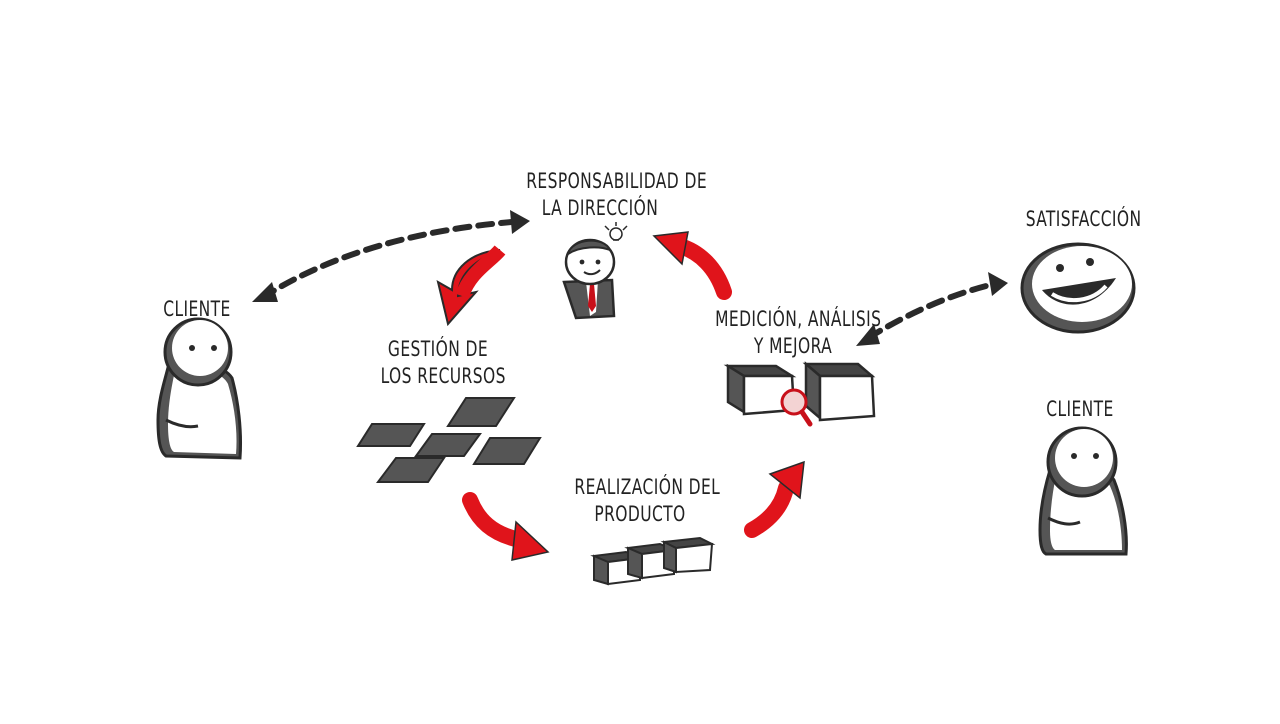  What do you see at coordinates (647, 500) in the screenshot?
I see `realizacion-label: REALIZACIÓN DEL PRODUCTO` at bounding box center [647, 500].